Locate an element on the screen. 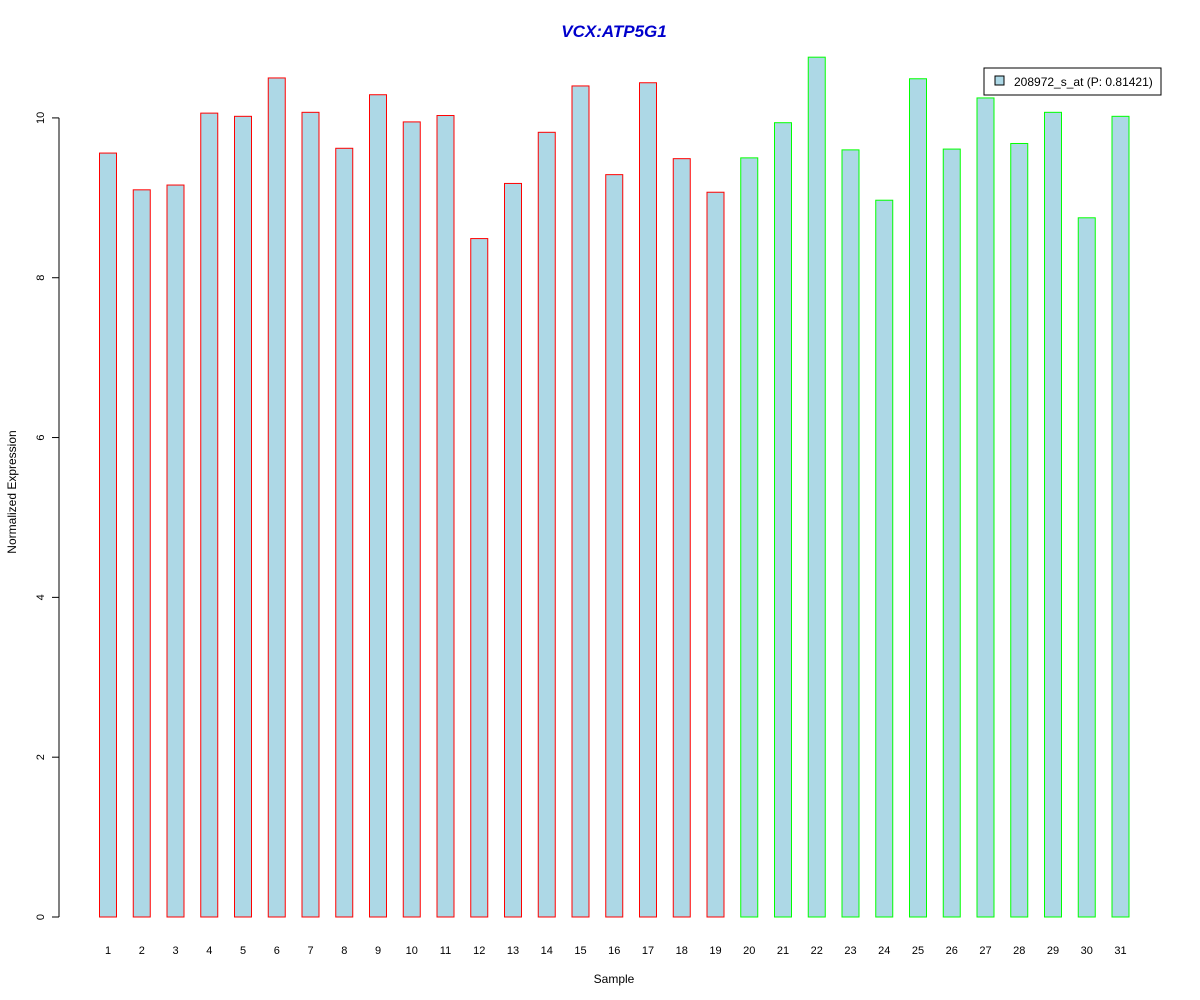 The width and height of the screenshot is (1200, 1000). x-tick-label: 1 is located at coordinates (108, 951).